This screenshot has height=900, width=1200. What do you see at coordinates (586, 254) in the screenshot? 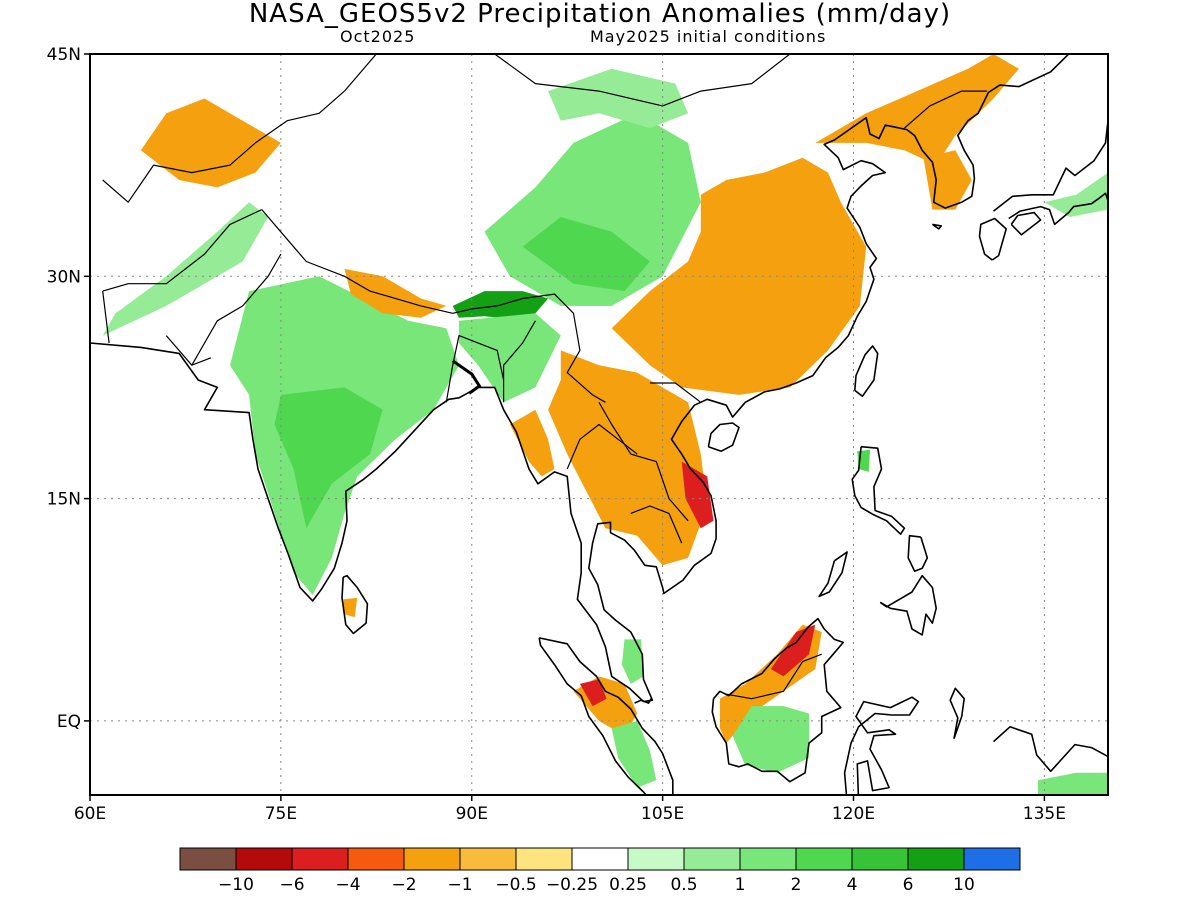
I see `tibet-strong-wet-region` at bounding box center [586, 254].